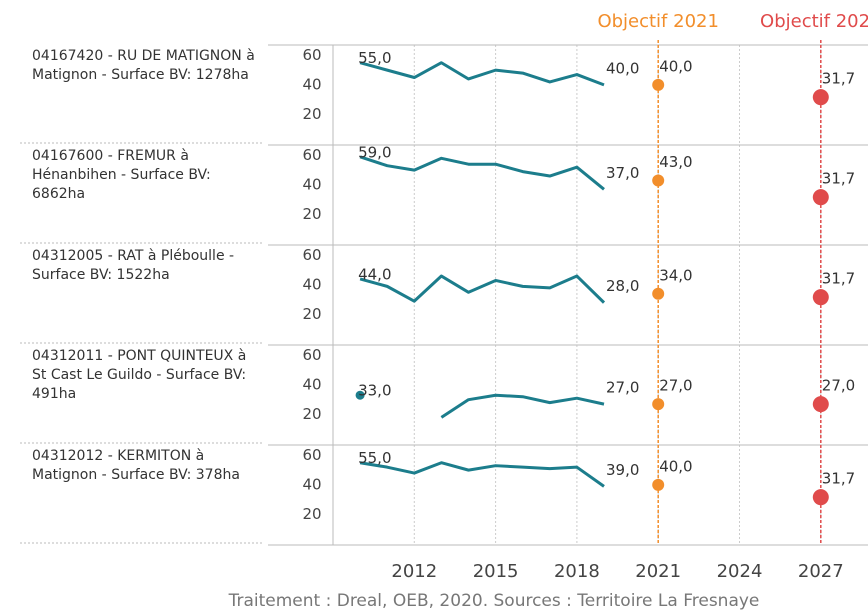 The width and height of the screenshot is (868, 611). What do you see at coordinates (496, 571) in the screenshot?
I see `x-tick-label: 2015` at bounding box center [496, 571].